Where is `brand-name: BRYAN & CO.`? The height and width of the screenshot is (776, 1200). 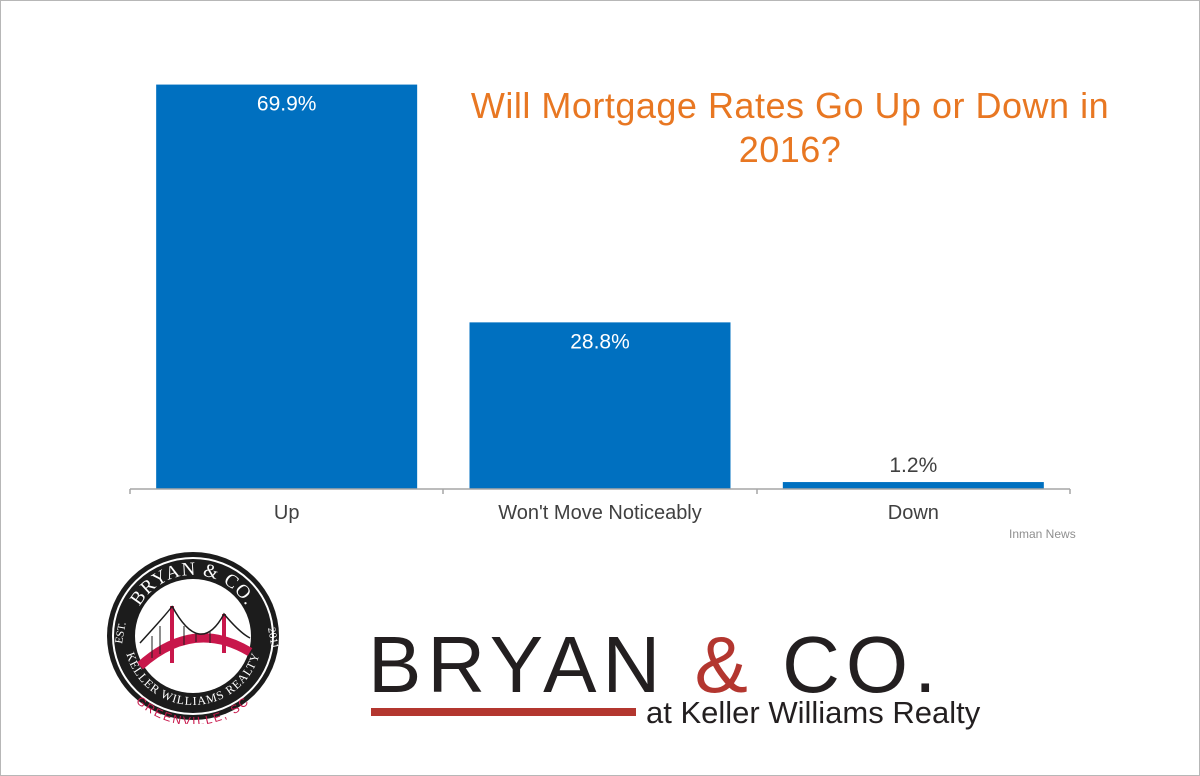
brand-name: BRYAN & CO. is located at coordinates (655, 665).